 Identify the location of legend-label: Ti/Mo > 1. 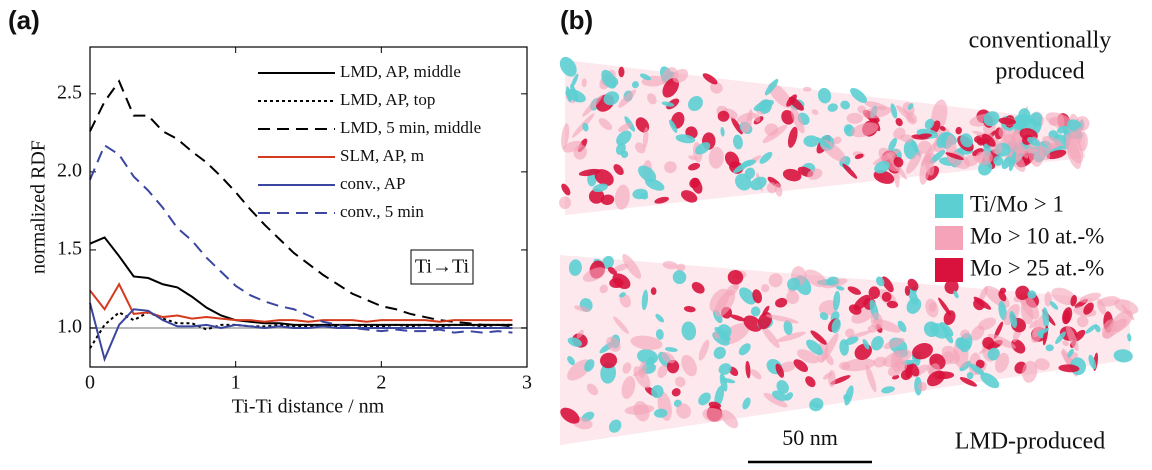
(1017, 203).